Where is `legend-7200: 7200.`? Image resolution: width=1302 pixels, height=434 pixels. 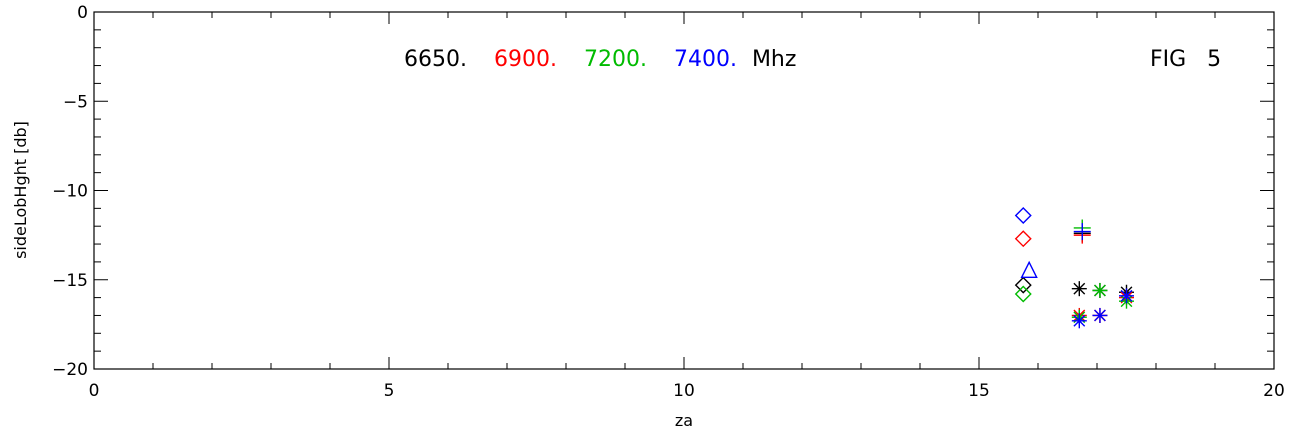
legend-7200: 7200. is located at coordinates (615, 59).